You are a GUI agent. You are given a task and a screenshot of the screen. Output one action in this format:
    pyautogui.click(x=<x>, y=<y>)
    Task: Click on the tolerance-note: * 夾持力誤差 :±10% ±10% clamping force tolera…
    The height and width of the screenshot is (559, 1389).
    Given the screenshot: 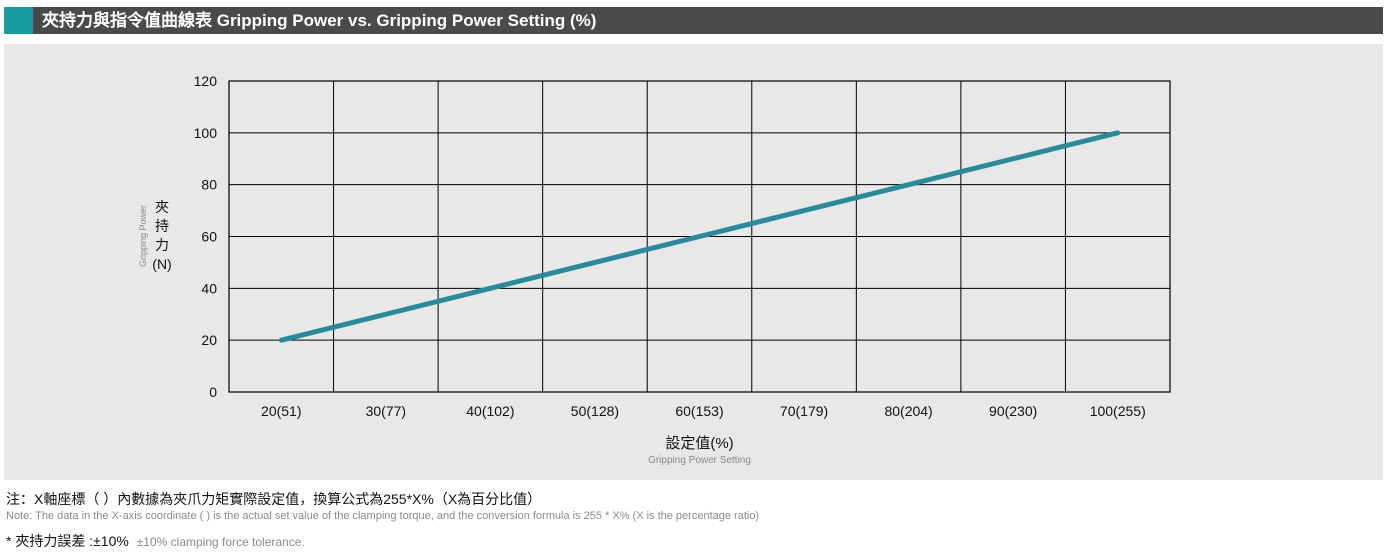 What is the action you would take?
    pyautogui.click(x=155, y=541)
    